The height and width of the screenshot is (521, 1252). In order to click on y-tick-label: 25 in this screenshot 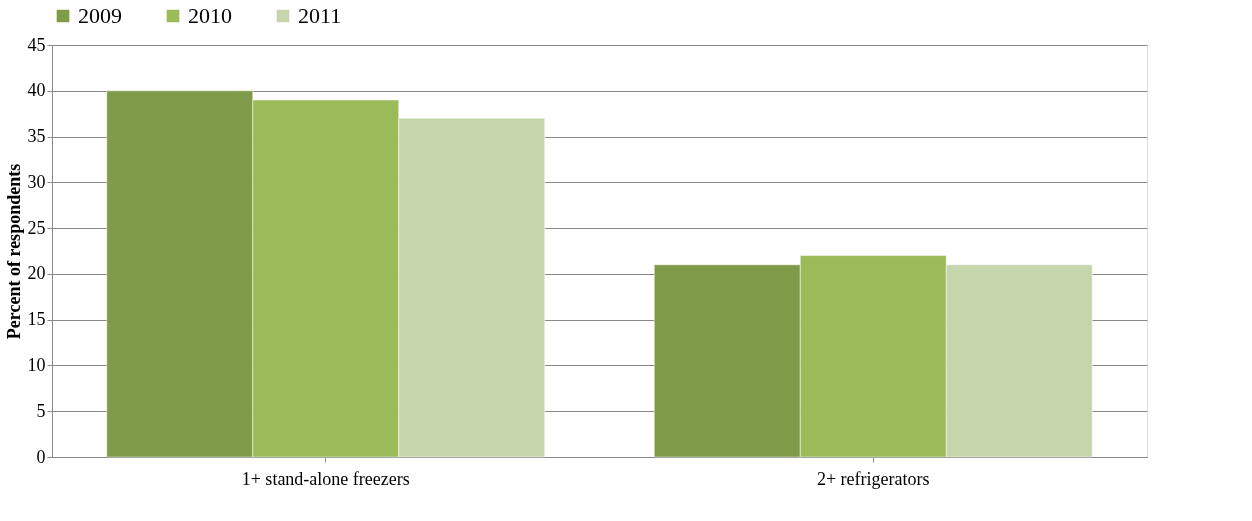, I will do `click(36, 227)`.